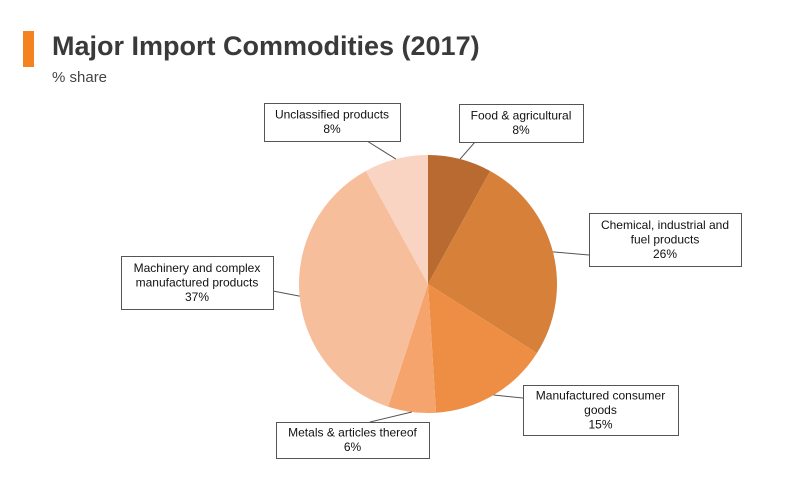 This screenshot has height=500, width=800. I want to click on data-label-value-consumer: 15%, so click(600, 424).